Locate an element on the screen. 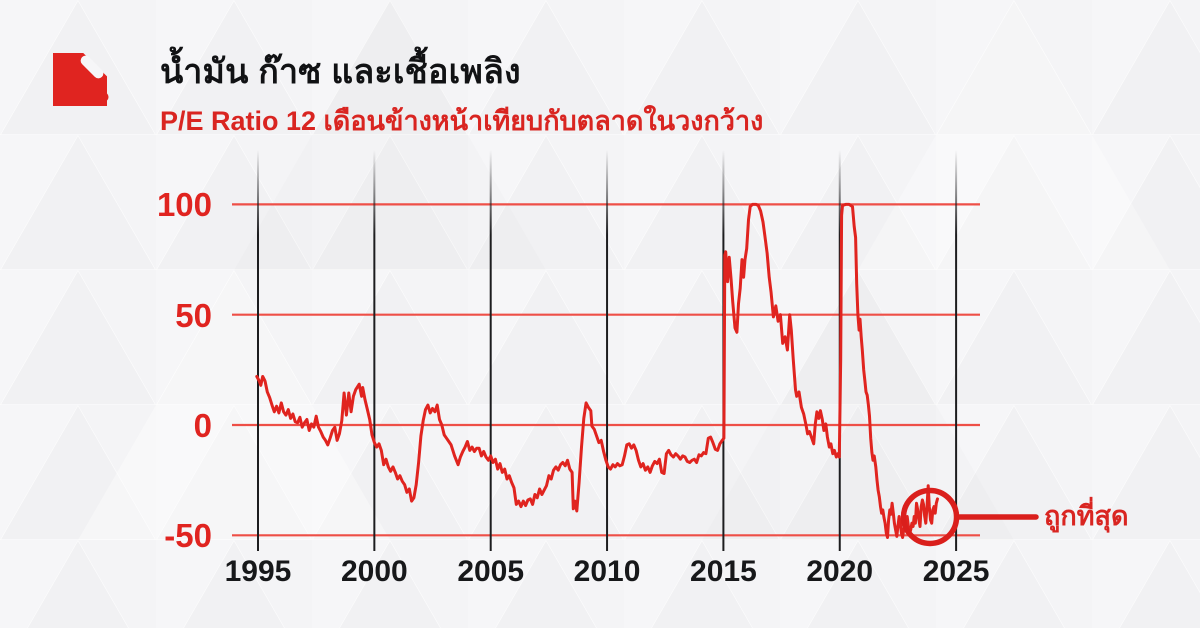 The image size is (1200, 628). y-tick-label-0: 0 is located at coordinates (202, 425).